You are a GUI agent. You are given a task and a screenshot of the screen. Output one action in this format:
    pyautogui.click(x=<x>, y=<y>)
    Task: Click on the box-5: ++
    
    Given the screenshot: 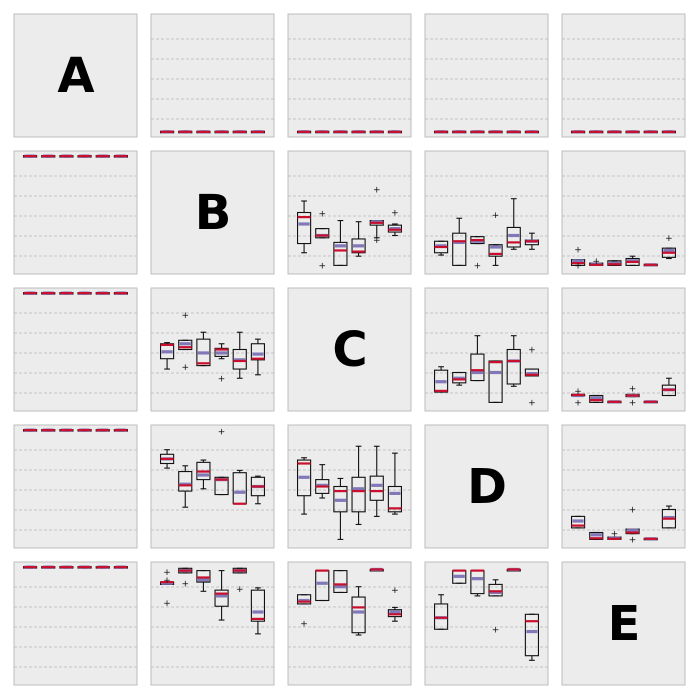 What is the action you would take?
    pyautogui.click(x=532, y=377)
    